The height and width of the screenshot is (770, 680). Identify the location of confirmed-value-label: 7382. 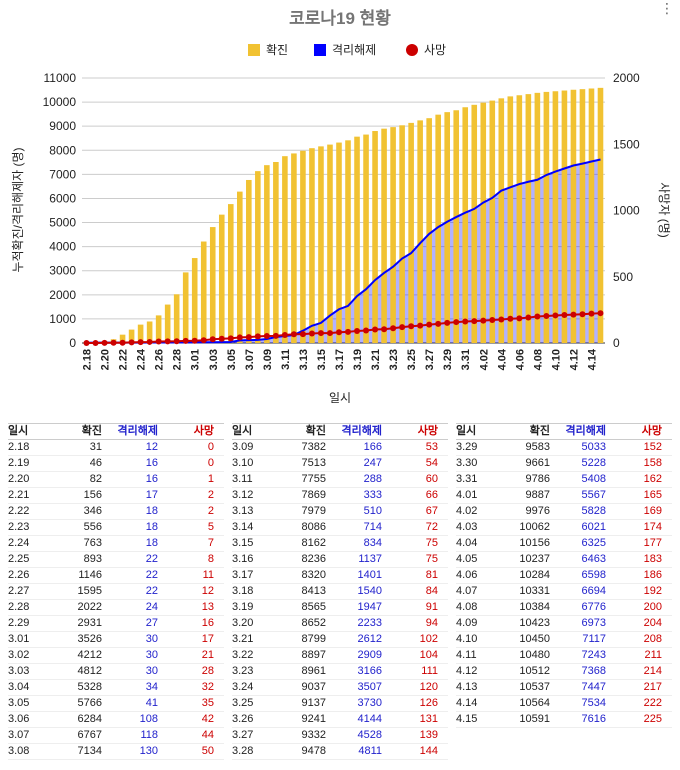
(313, 447).